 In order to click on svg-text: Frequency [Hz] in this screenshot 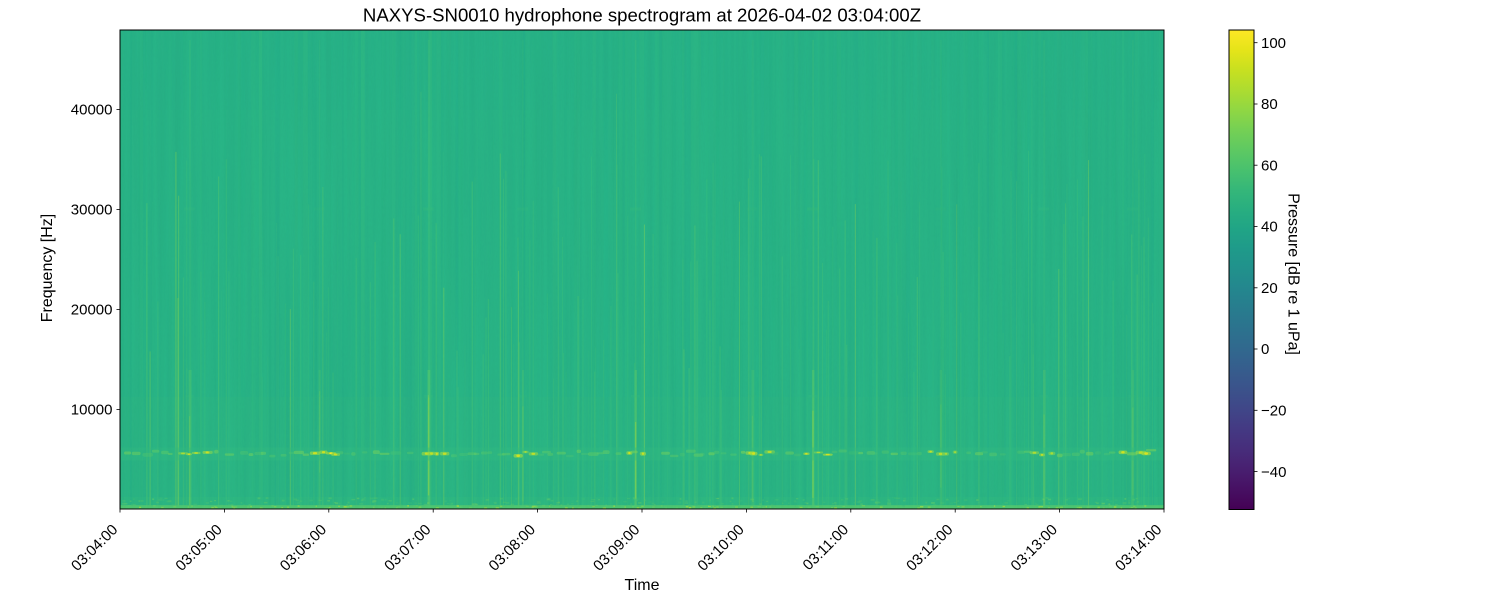, I will do `click(47, 268)`.